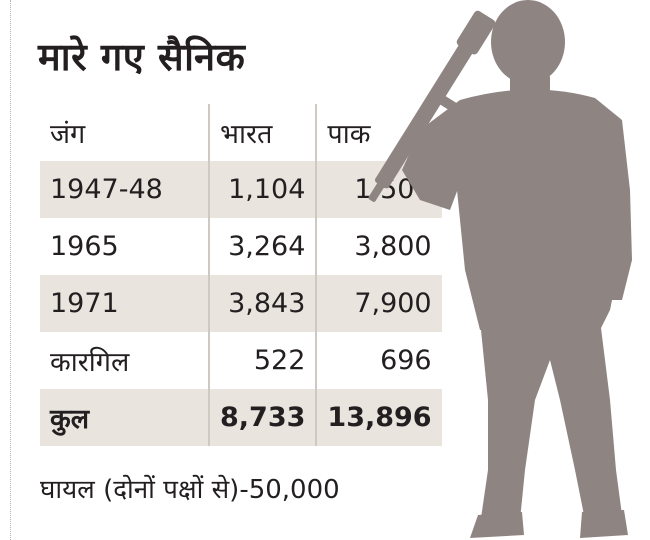 The width and height of the screenshot is (650, 540). What do you see at coordinates (393, 246) in the screenshot?
I see `pak-cell: 3,800` at bounding box center [393, 246].